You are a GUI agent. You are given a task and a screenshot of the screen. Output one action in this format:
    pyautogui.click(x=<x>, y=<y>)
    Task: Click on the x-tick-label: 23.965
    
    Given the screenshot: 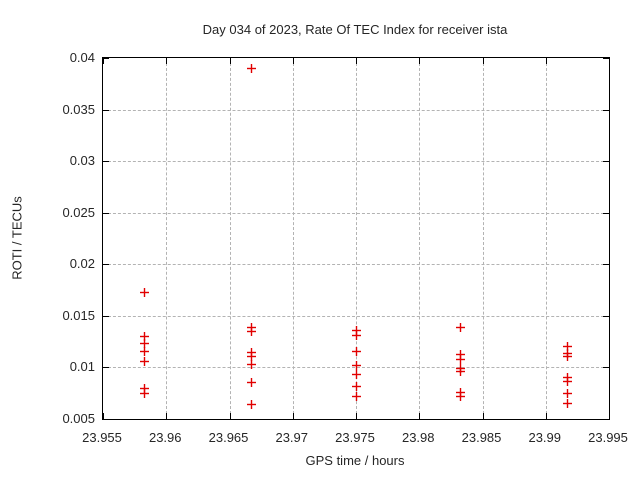 What is the action you would take?
    pyautogui.click(x=228, y=437)
    